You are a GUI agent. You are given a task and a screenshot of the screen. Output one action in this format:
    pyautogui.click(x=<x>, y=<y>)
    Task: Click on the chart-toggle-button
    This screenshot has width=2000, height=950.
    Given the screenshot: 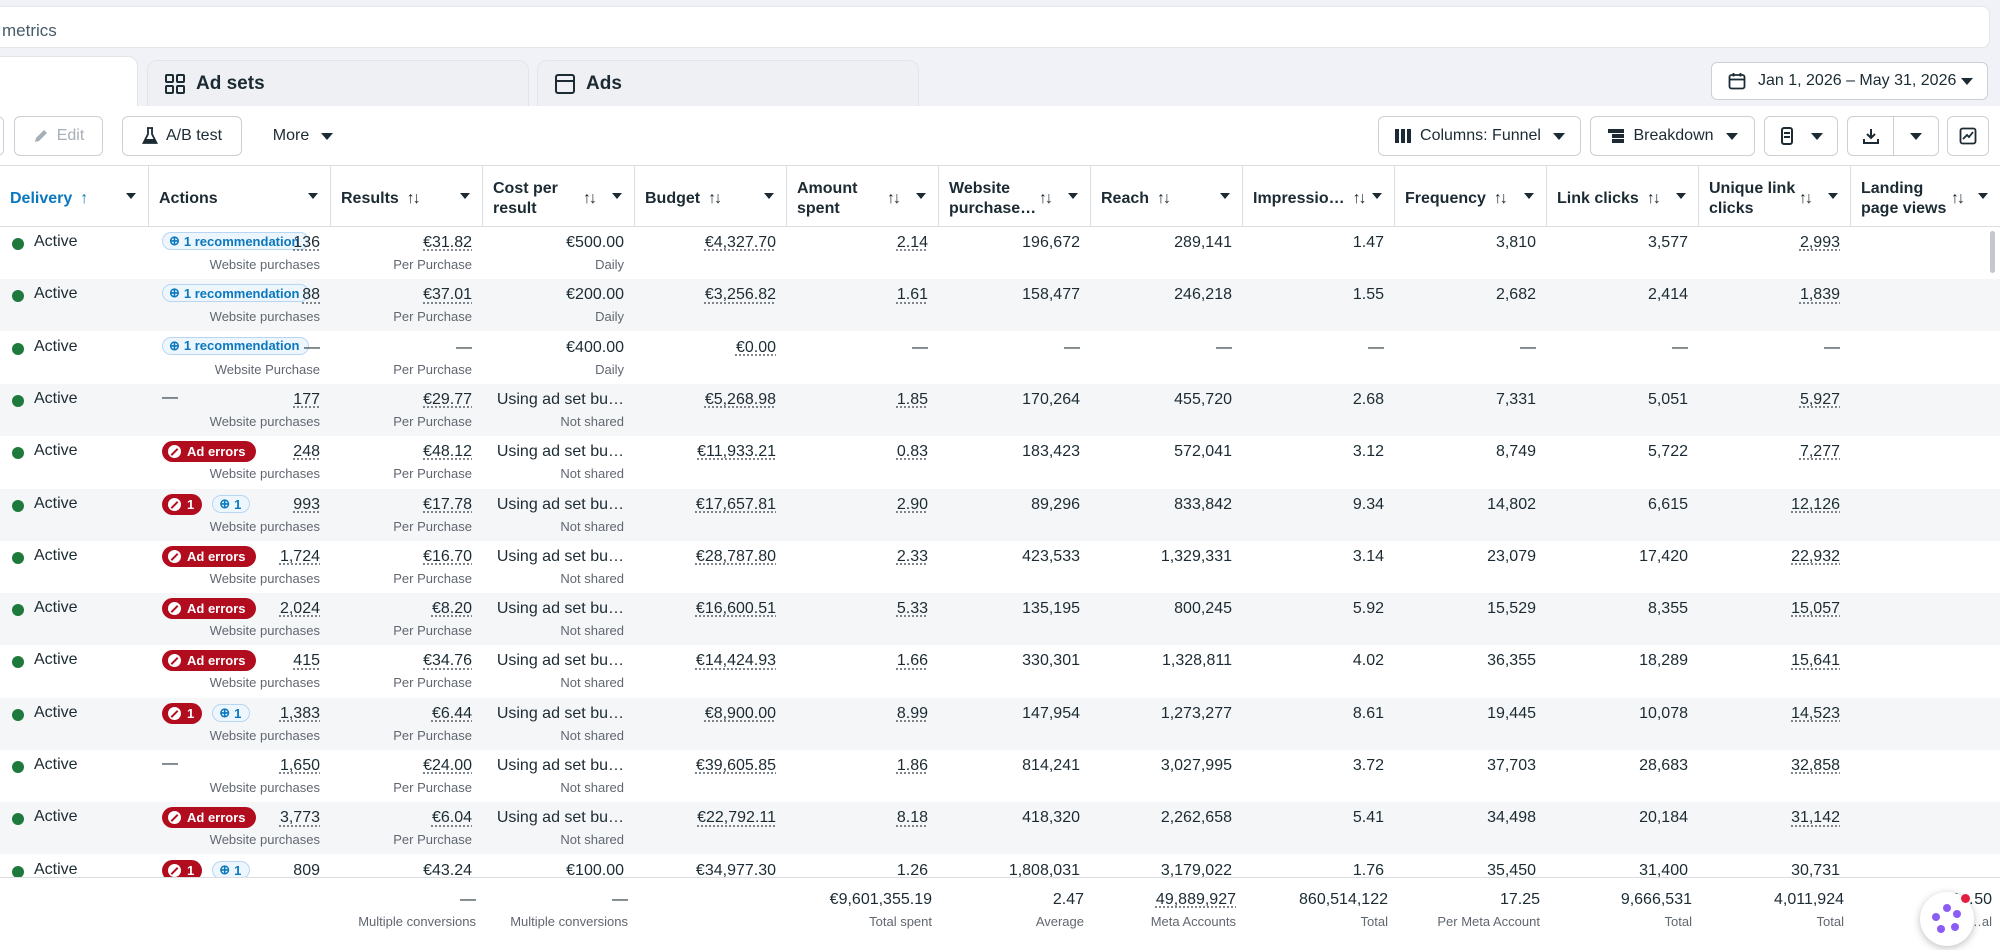 What is the action you would take?
    pyautogui.click(x=1968, y=136)
    